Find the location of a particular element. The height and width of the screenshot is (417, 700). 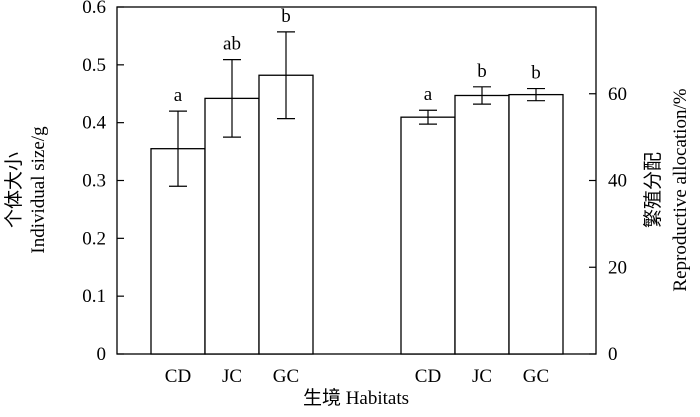

right-significance-letter: a is located at coordinates (428, 94).